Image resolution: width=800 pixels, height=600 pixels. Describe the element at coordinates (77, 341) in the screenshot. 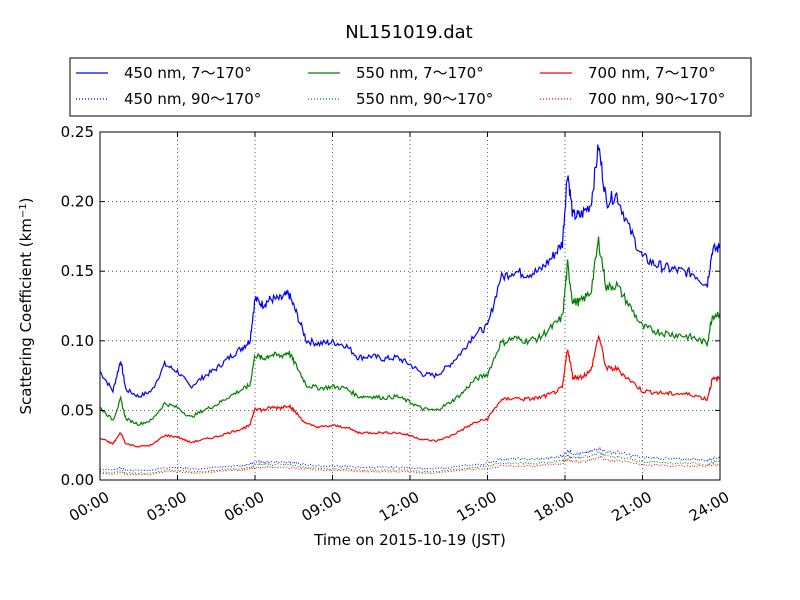

I see `y-tick-label: 0.10` at that location.